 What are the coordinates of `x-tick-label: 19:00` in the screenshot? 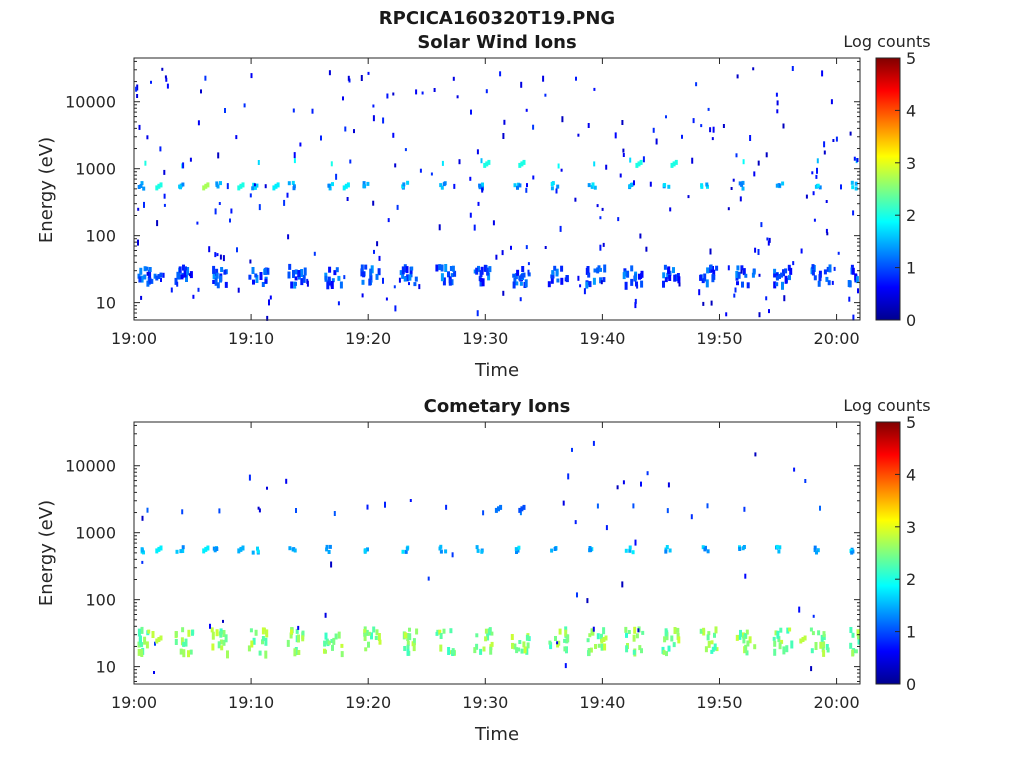 It's located at (134, 338).